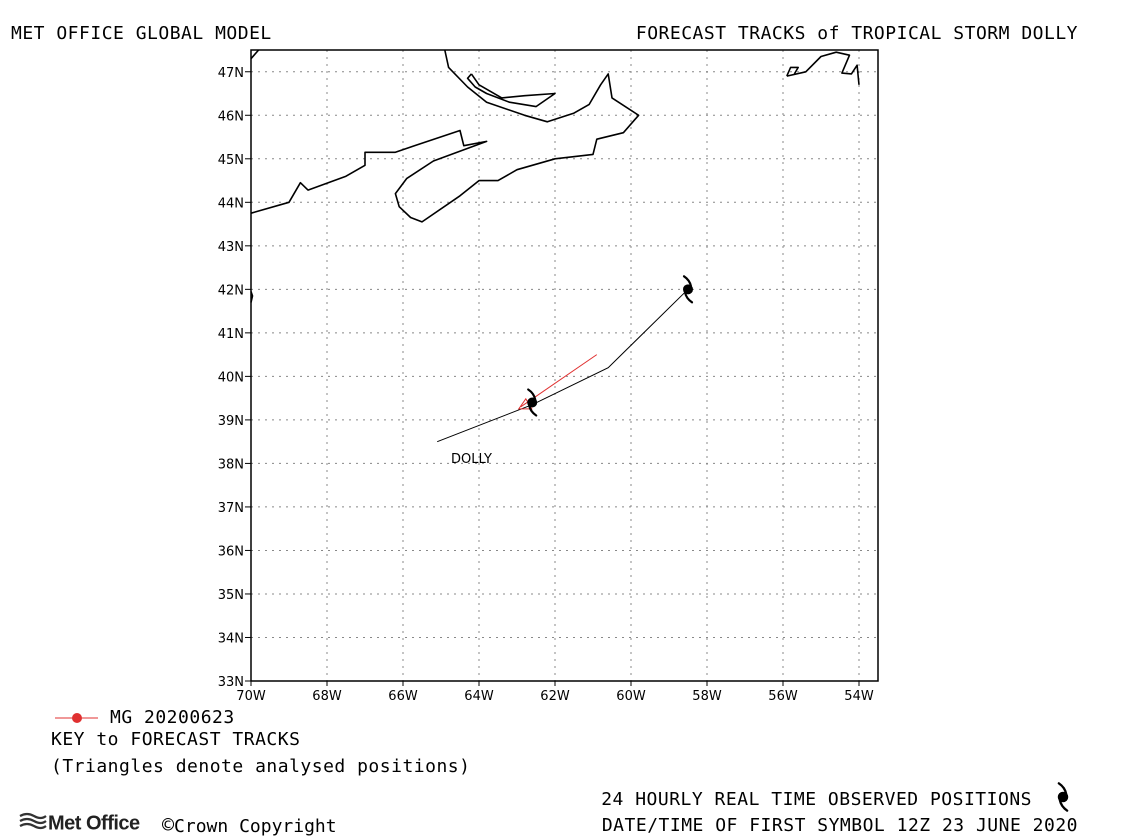 The width and height of the screenshot is (1130, 840). Describe the element at coordinates (231, 508) in the screenshot. I see `lat-tick-label: 37N` at that location.